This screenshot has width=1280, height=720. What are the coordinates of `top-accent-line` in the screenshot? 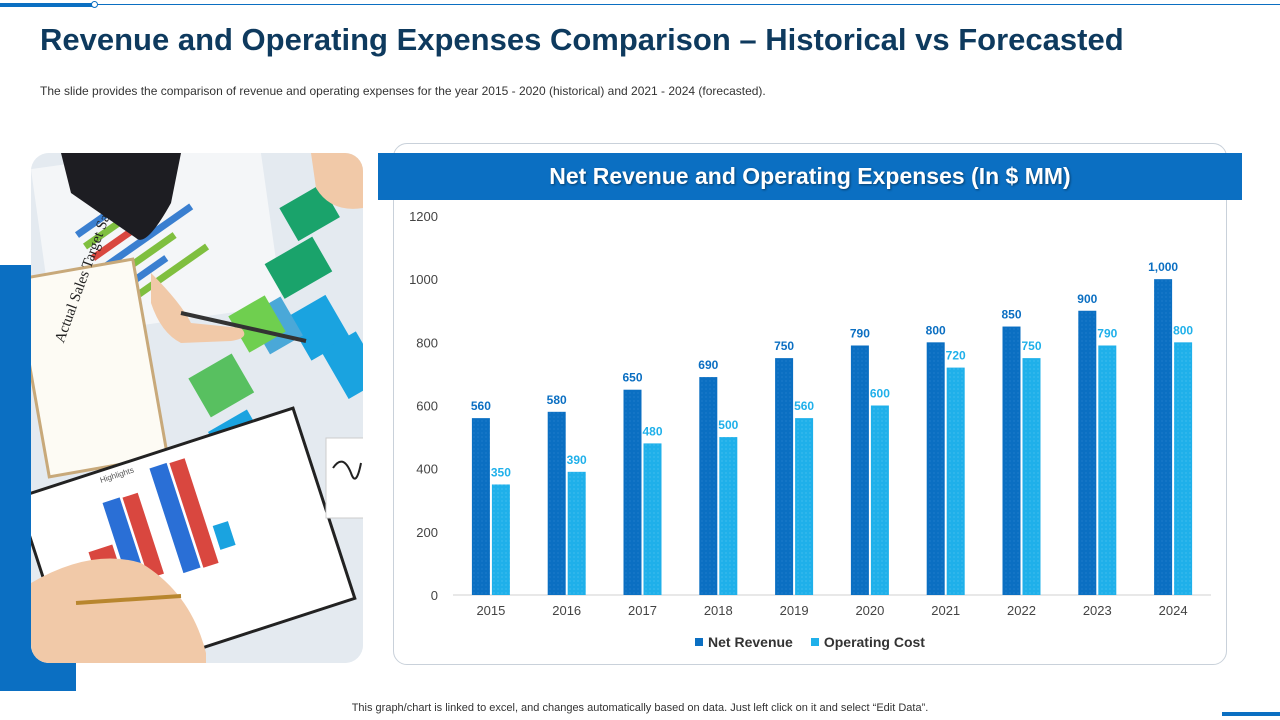 It's located at (640, 4).